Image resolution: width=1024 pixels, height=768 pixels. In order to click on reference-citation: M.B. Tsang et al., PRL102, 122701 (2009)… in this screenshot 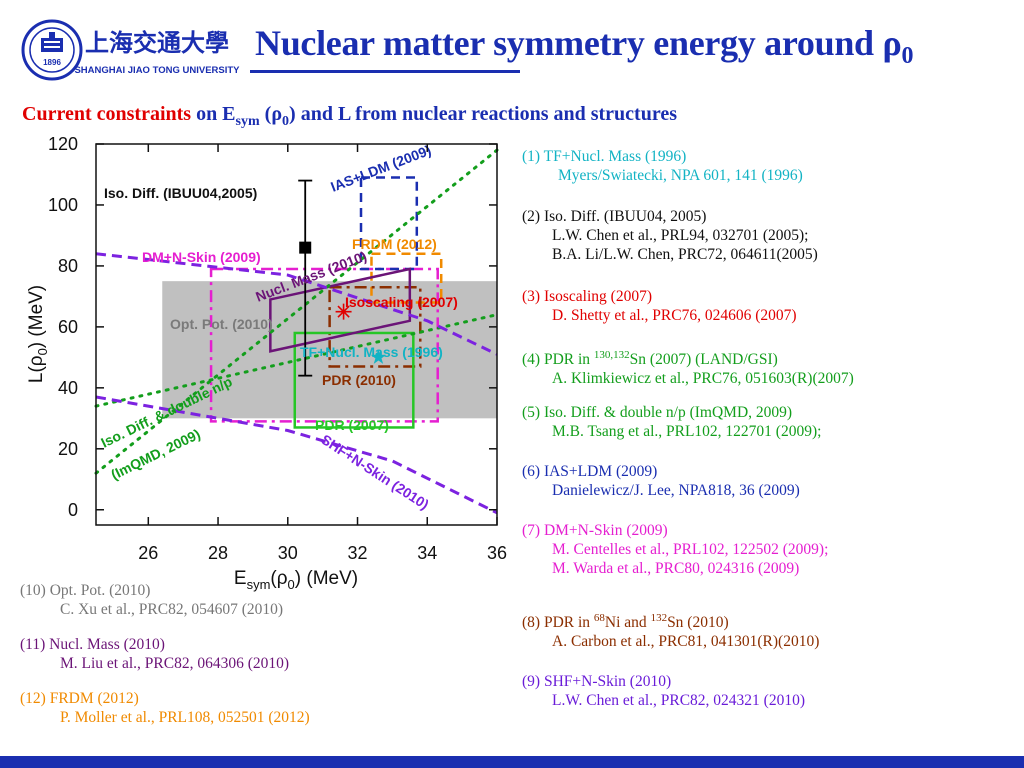, I will do `click(687, 431)`.